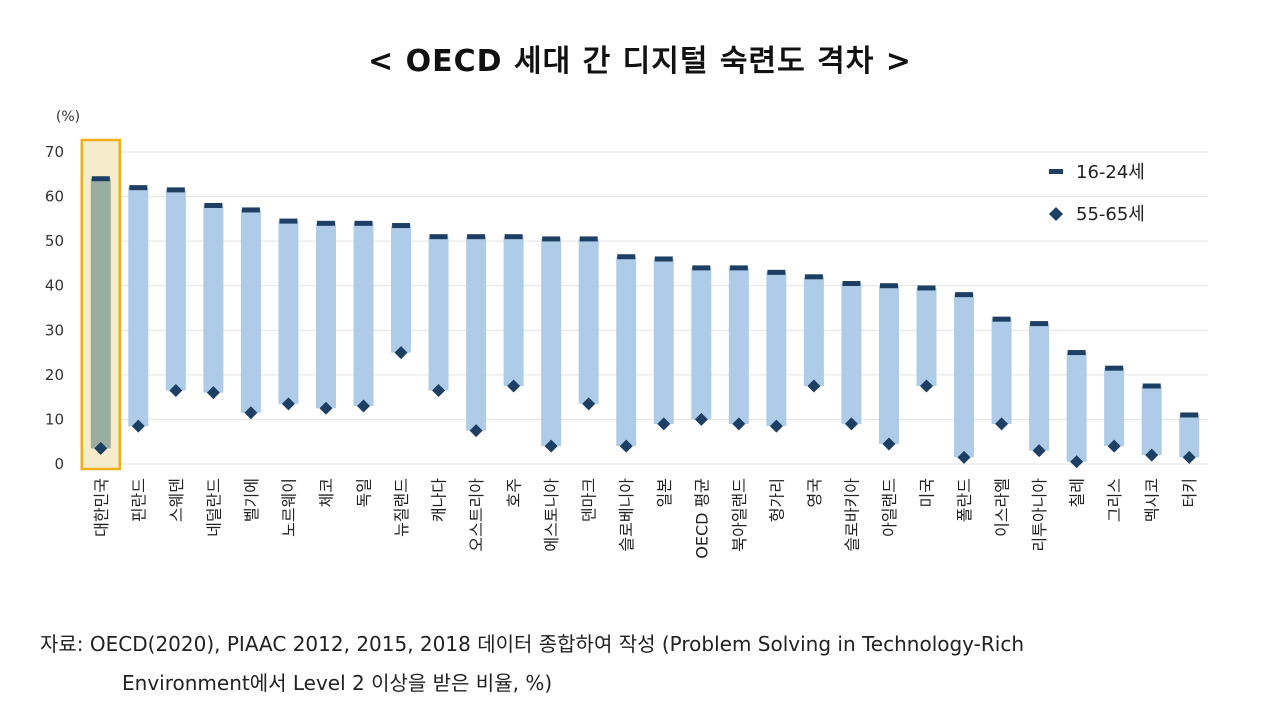  I want to click on y-tick-label: 30, so click(54, 330).